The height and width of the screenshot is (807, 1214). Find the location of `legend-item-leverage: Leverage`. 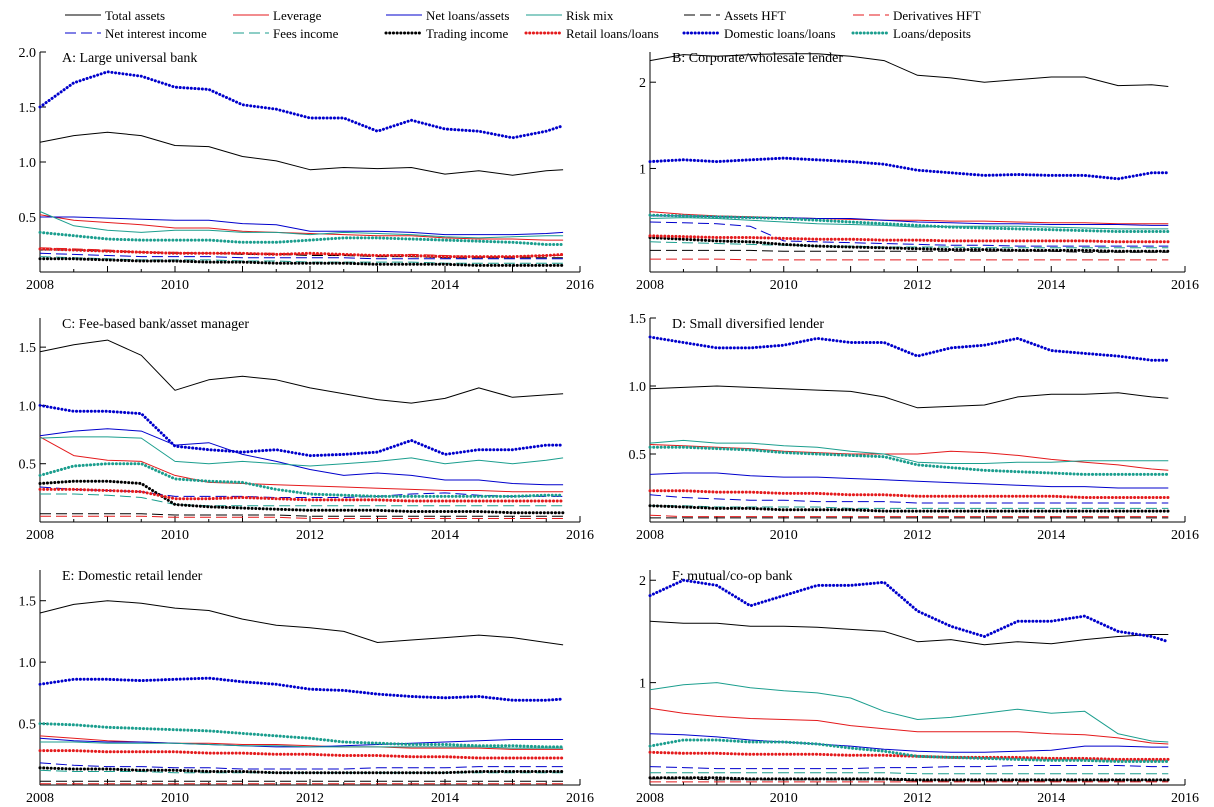

legend-item-leverage: Leverage is located at coordinates (277, 15).